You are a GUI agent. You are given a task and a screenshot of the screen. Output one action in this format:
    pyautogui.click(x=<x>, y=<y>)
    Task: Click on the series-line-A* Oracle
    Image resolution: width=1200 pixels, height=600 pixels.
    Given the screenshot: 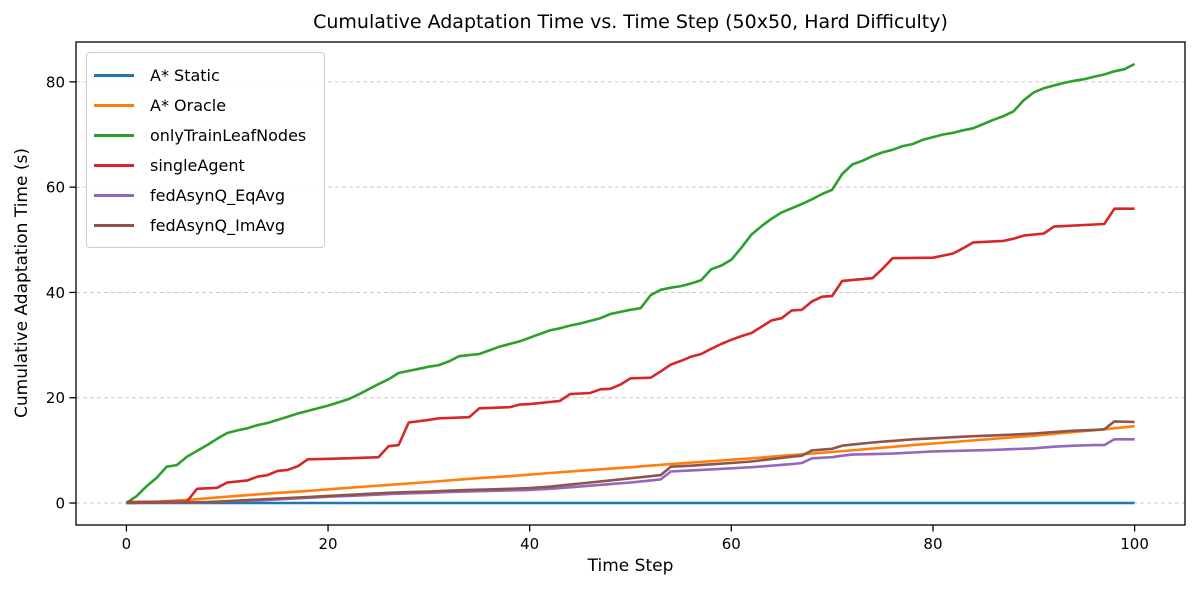 What is the action you would take?
    pyautogui.click(x=630, y=464)
    